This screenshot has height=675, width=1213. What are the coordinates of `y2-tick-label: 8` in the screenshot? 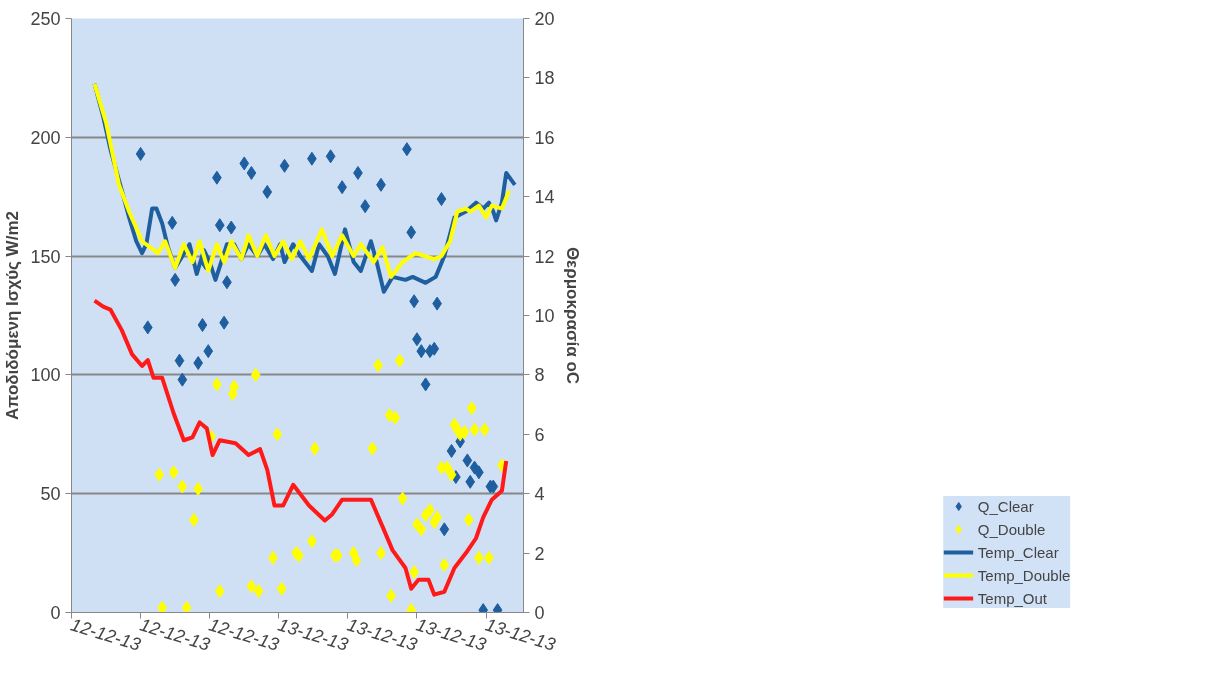 It's located at (539, 375).